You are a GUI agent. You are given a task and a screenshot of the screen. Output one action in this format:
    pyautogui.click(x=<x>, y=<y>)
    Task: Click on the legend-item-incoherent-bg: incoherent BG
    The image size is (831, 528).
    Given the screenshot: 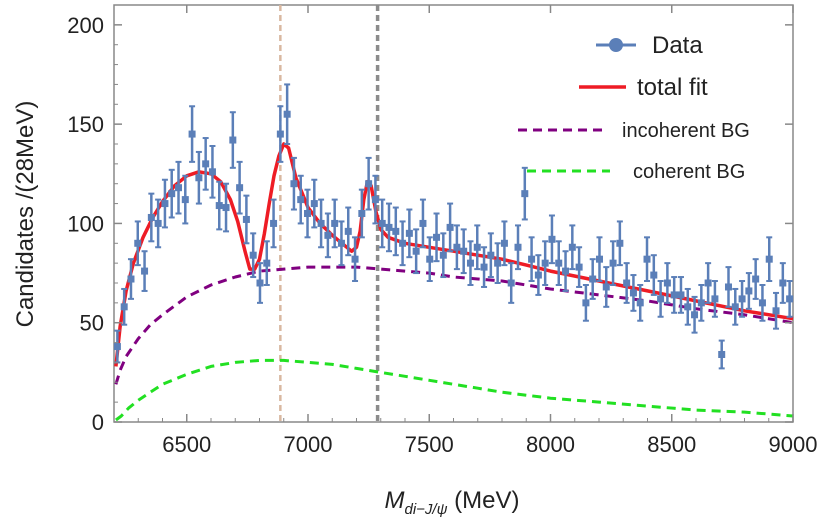 What is the action you would take?
    pyautogui.click(x=634, y=131)
    